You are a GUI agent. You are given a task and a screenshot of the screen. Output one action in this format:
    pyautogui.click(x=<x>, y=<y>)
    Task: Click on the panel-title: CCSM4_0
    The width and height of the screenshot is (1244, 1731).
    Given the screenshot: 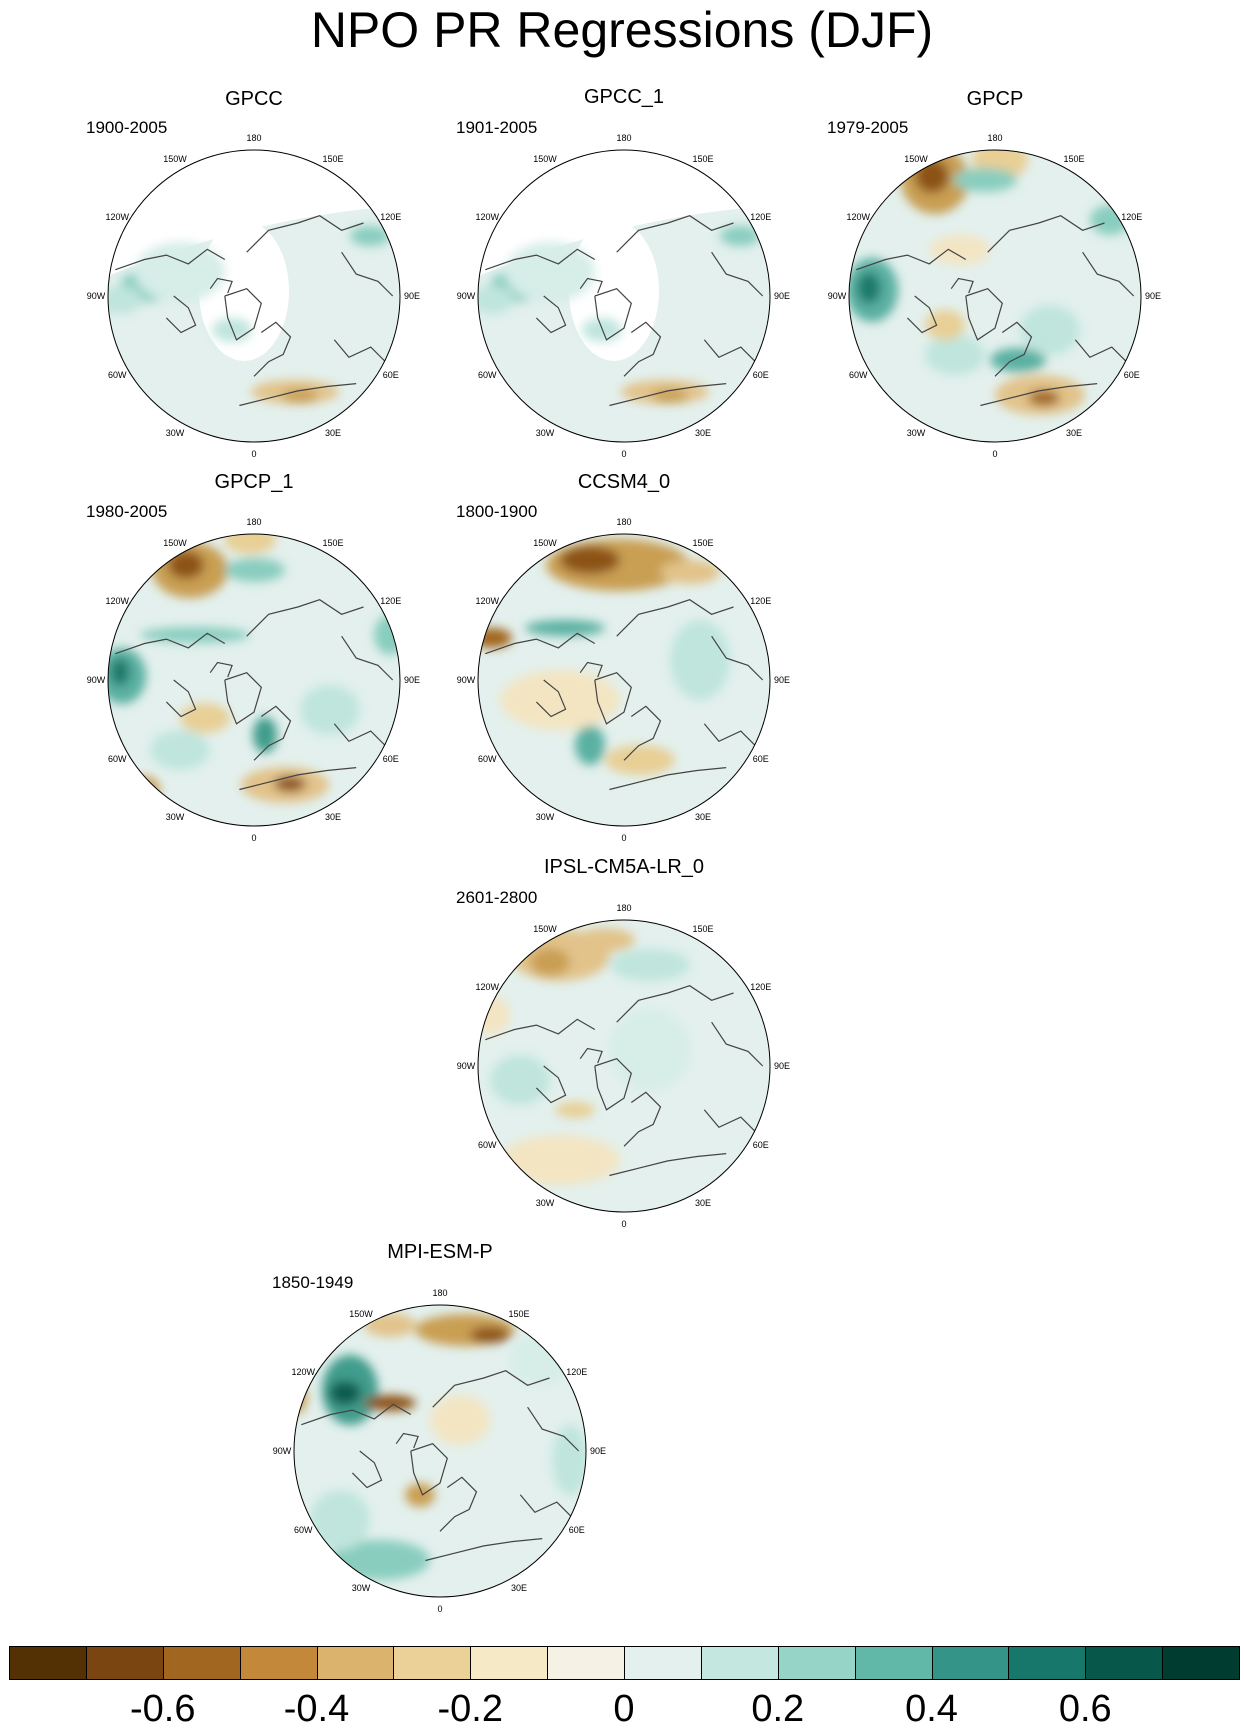 What is the action you would take?
    pyautogui.click(x=624, y=482)
    